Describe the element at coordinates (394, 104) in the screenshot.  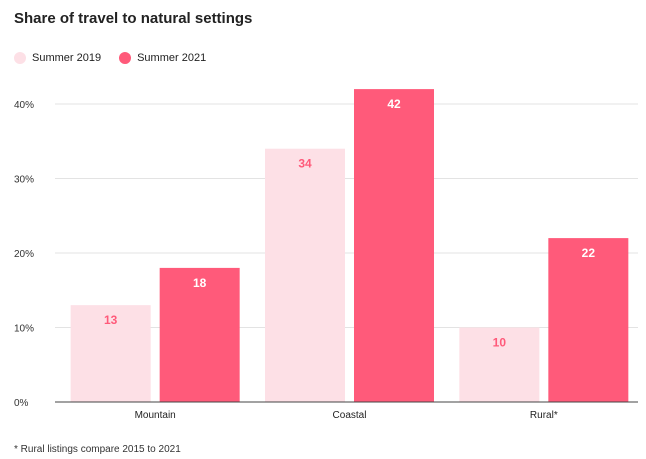
I see `data-label: 42` at that location.